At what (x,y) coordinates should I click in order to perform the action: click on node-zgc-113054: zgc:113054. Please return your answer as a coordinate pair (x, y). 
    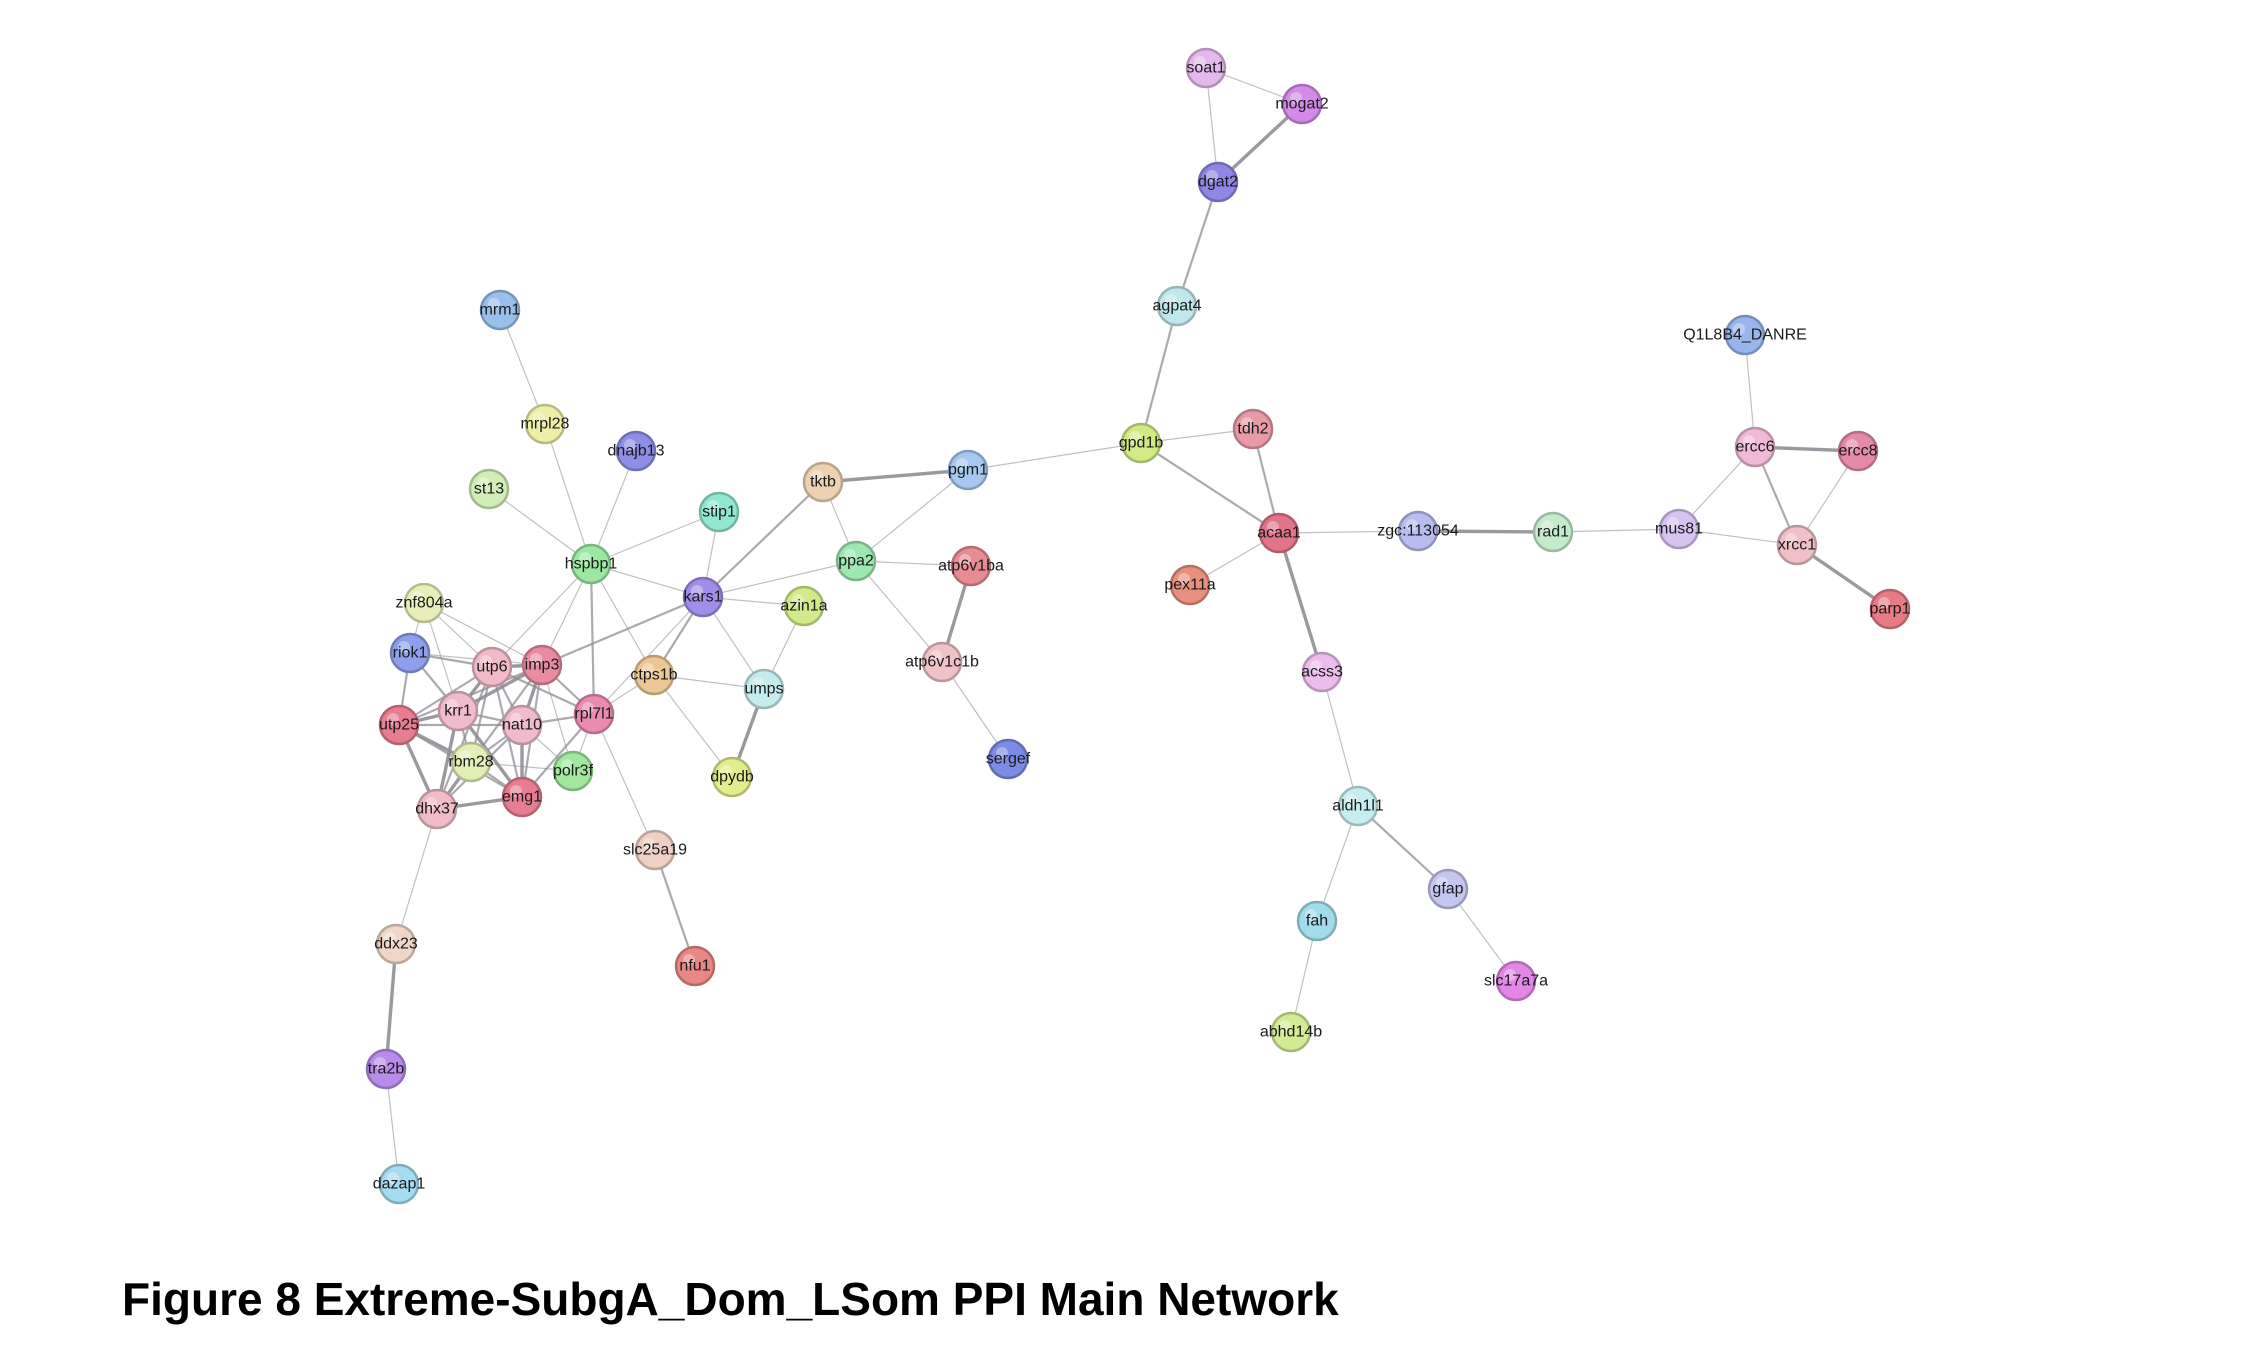
    Looking at the image, I should click on (1418, 531).